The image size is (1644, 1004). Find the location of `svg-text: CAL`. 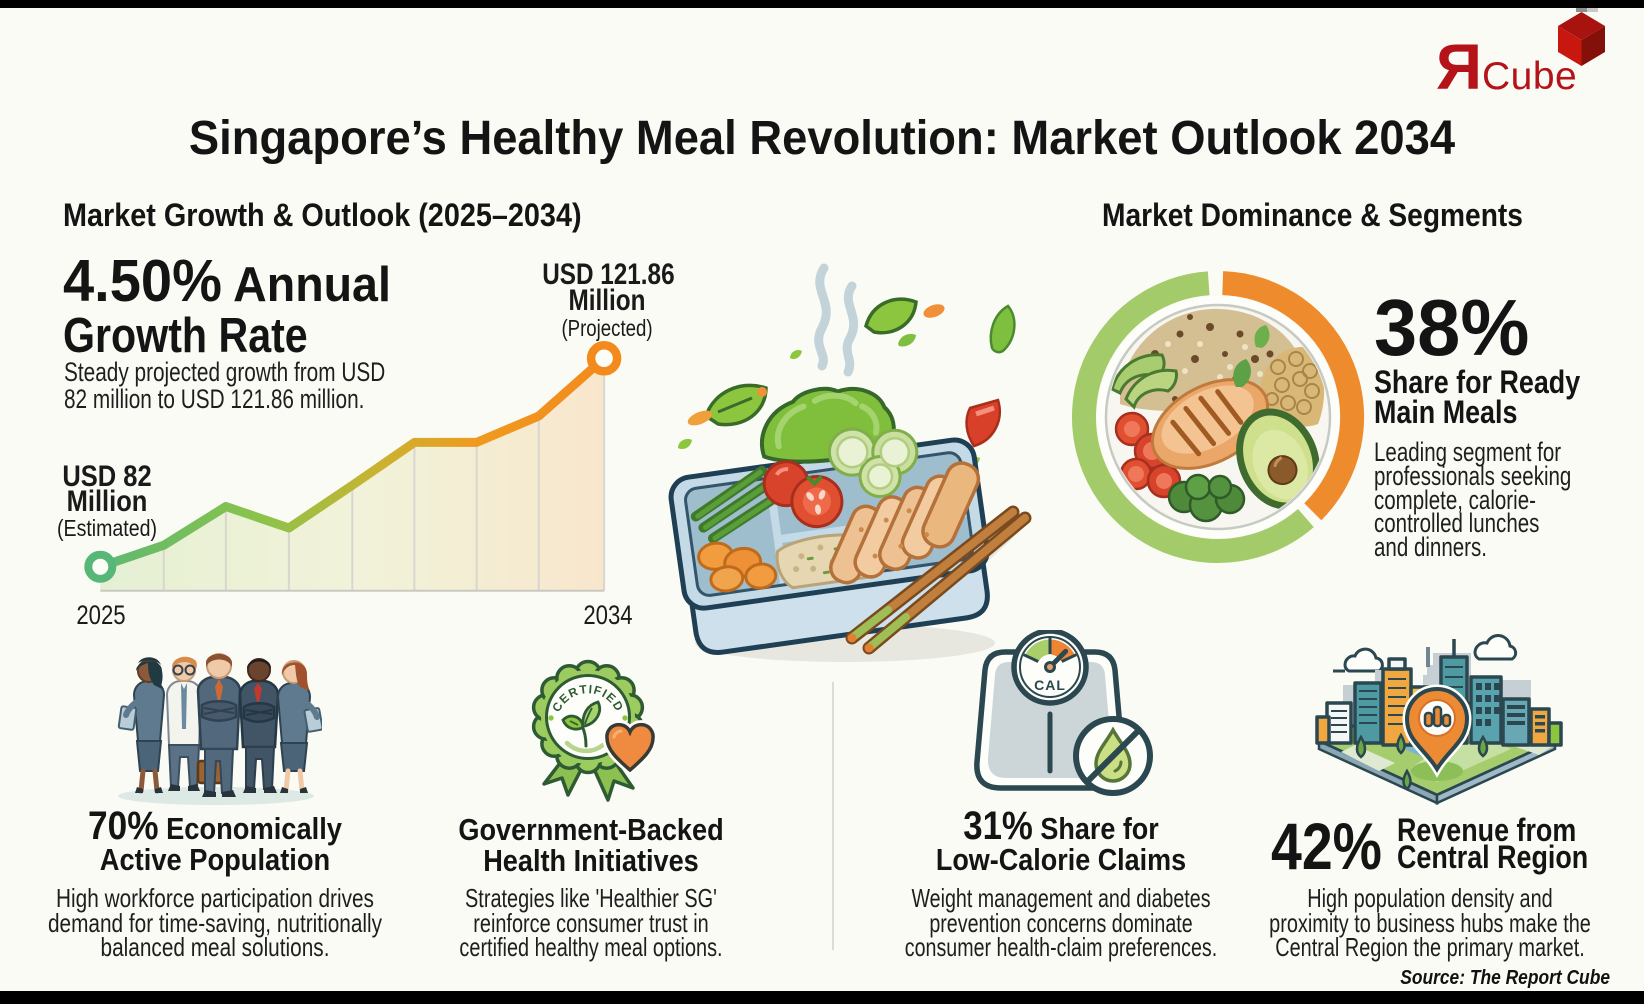

svg-text: CAL is located at coordinates (1050, 685).